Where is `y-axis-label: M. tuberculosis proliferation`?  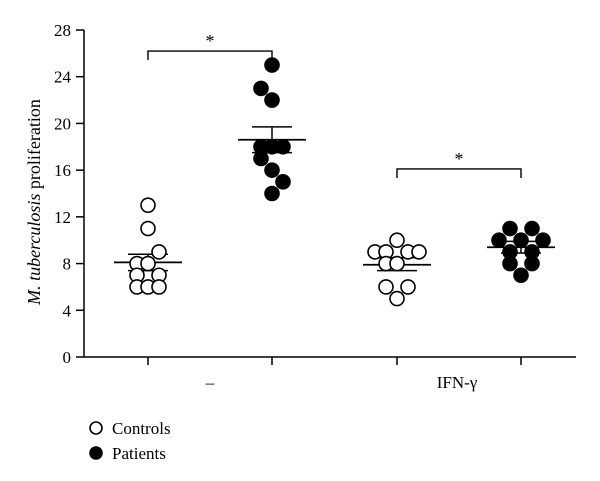 y-axis-label: M. tuberculosis proliferation is located at coordinates (34, 202).